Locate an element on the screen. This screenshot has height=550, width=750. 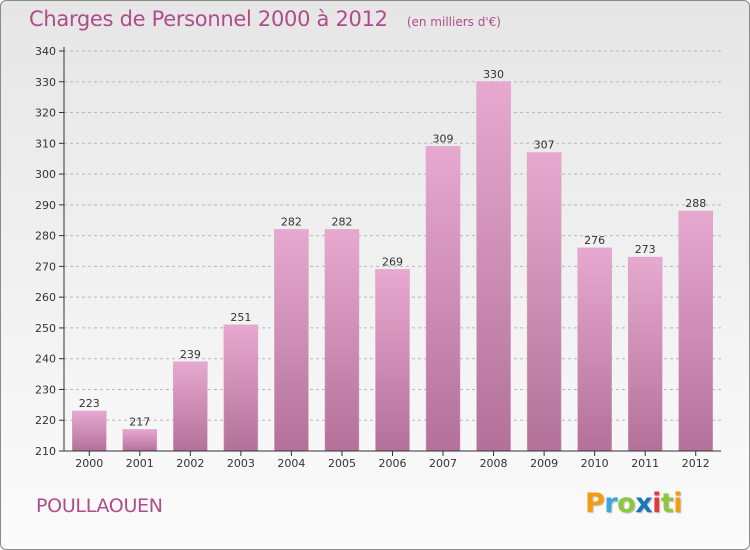
data-label: 330 is located at coordinates (493, 74).